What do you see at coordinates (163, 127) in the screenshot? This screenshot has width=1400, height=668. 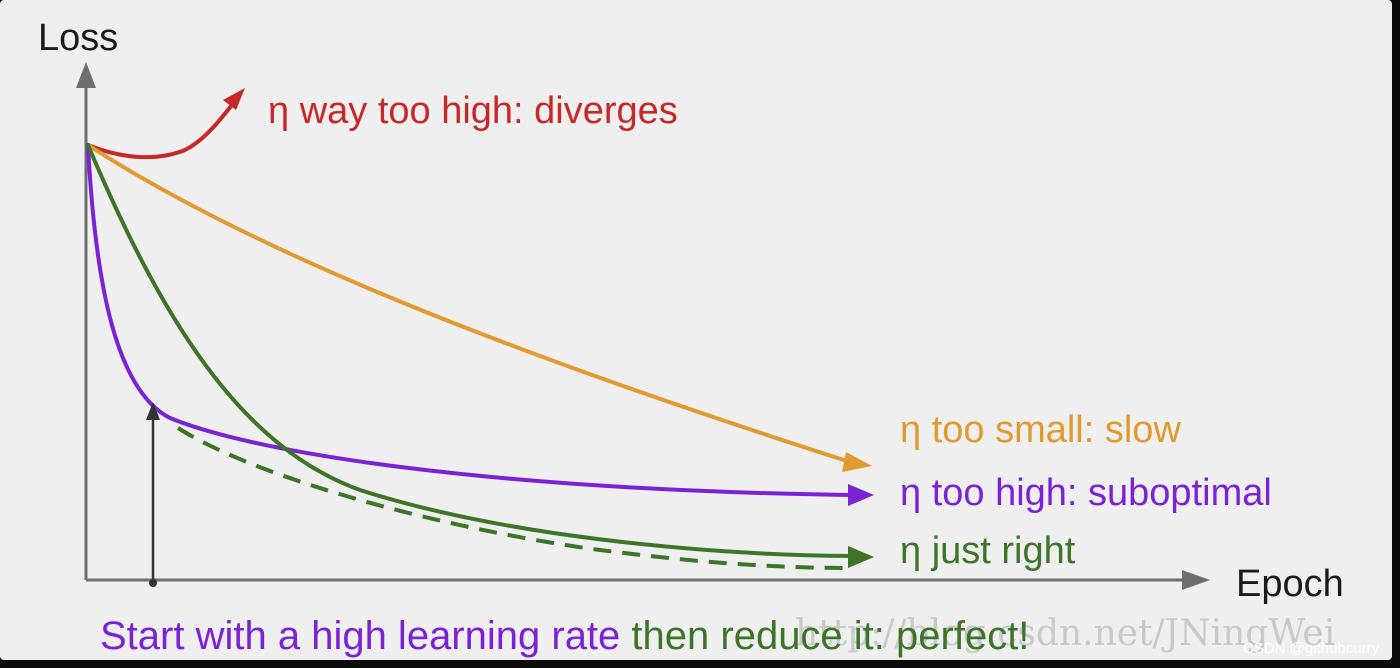 I see `curve-diverges` at bounding box center [163, 127].